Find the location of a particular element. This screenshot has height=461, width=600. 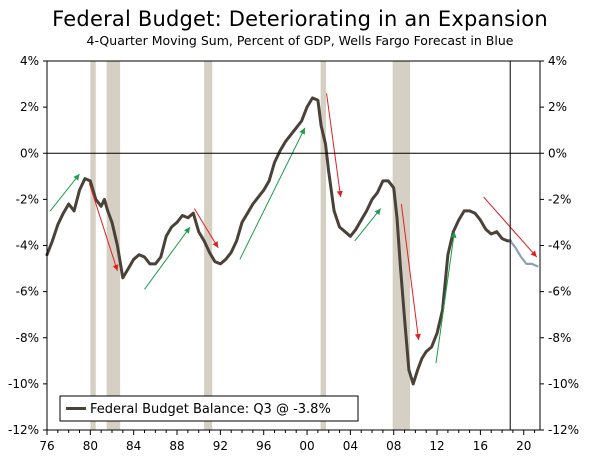

y-tick-label-right: 0% is located at coordinates (557, 153).